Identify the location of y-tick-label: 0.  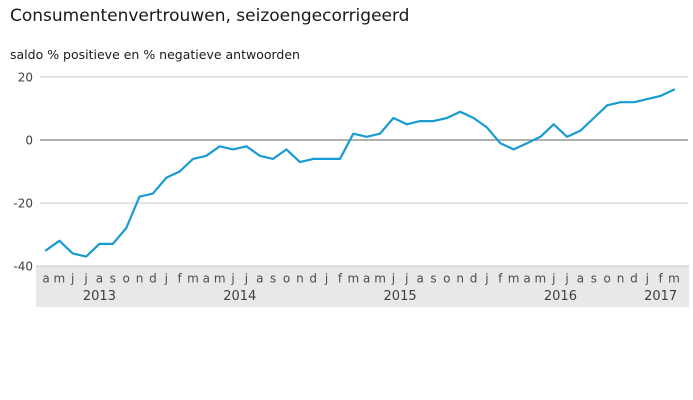
(29, 141).